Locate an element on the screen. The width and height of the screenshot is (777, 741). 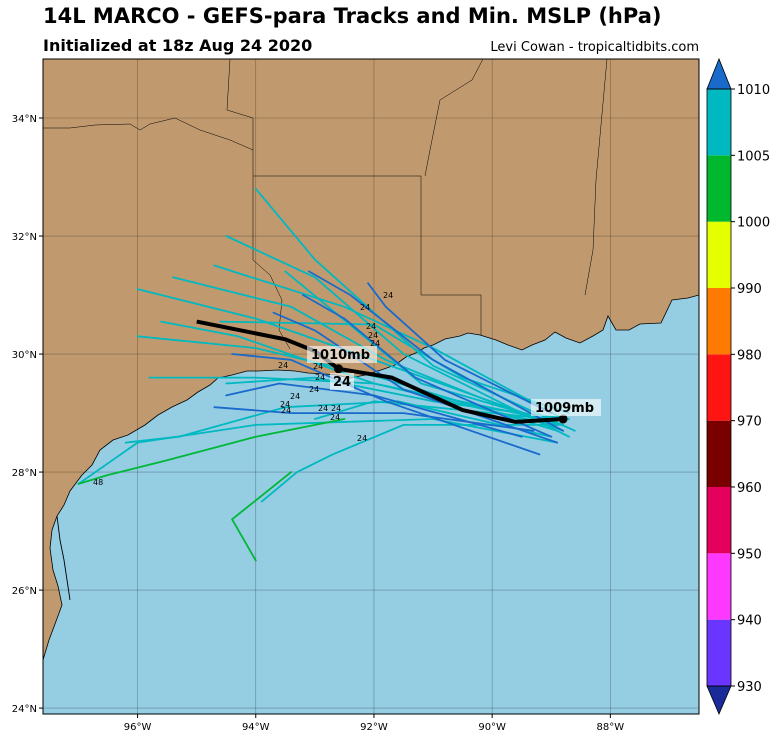
lat-tick-label: 24°N is located at coordinates (24, 709).